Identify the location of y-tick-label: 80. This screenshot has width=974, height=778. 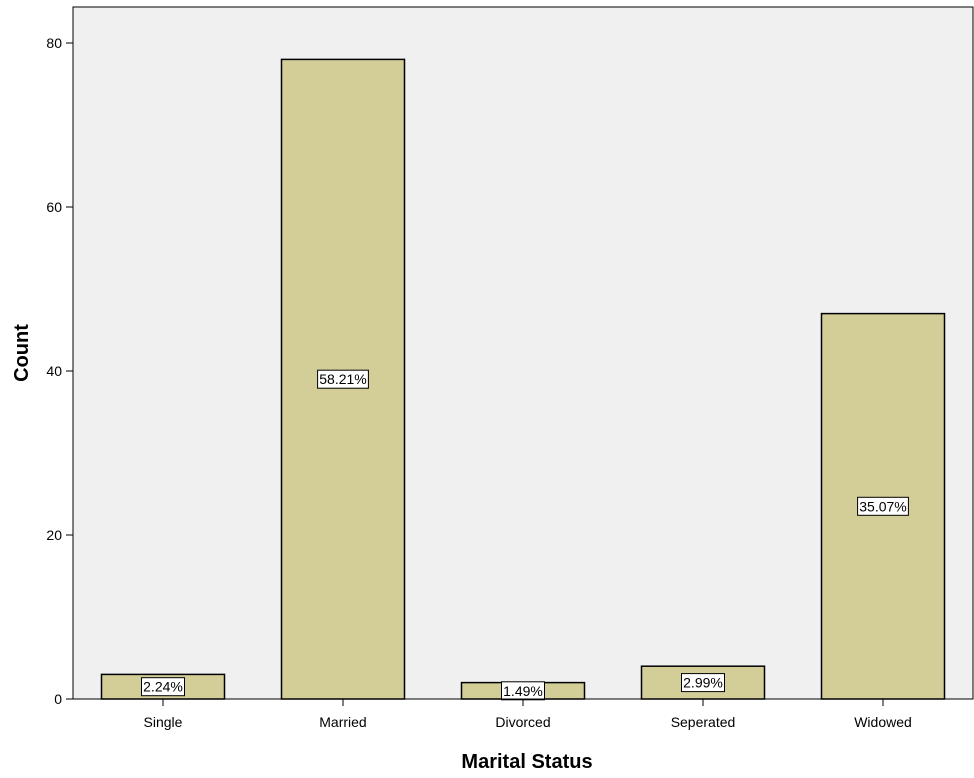
(54, 43).